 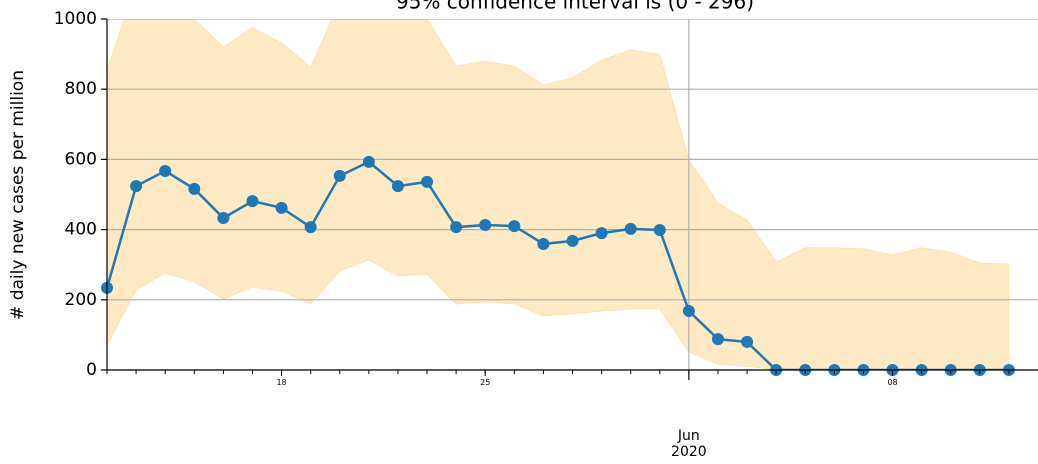 I want to click on x-minor-tick-label: 08, so click(x=892, y=382).